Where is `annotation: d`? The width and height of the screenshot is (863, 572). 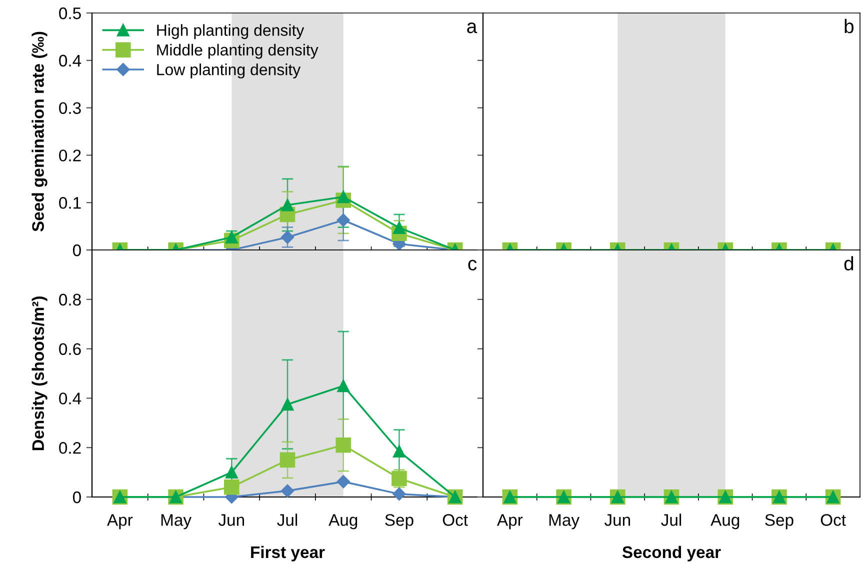 annotation: d is located at coordinates (849, 263).